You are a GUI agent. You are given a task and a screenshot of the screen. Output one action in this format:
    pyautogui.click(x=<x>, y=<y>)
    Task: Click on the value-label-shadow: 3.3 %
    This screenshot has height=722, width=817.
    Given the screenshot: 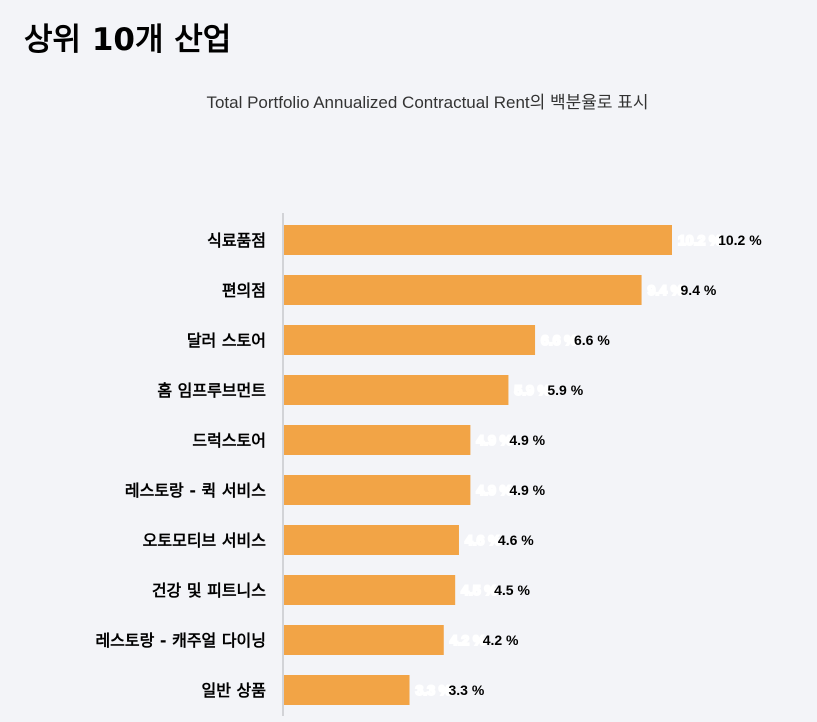 What is the action you would take?
    pyautogui.click(x=434, y=690)
    